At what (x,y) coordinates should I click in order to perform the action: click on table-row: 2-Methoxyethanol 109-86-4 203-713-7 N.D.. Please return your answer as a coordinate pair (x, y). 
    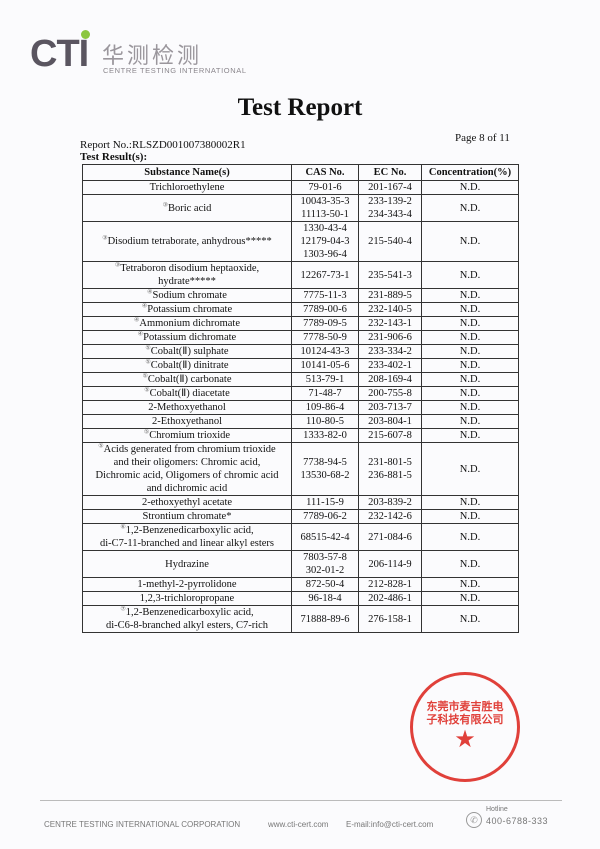
    Looking at the image, I should click on (300, 407).